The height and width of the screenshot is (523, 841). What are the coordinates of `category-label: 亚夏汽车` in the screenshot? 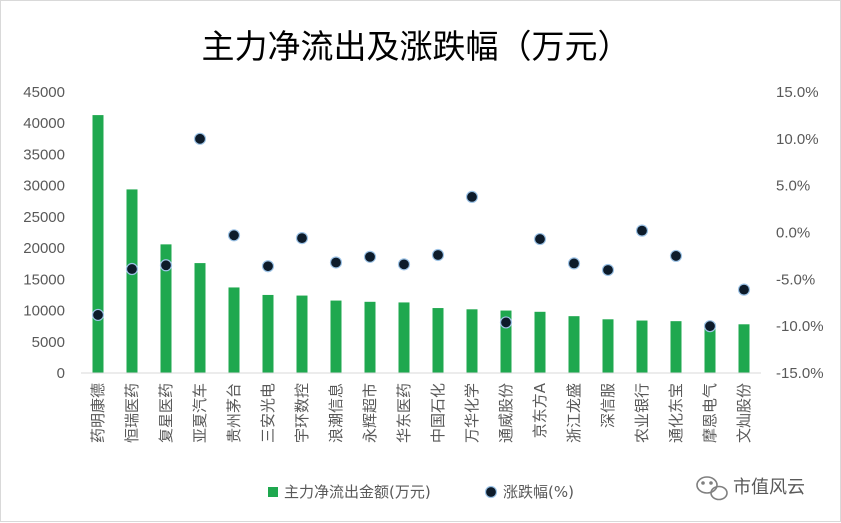 It's located at (200, 413).